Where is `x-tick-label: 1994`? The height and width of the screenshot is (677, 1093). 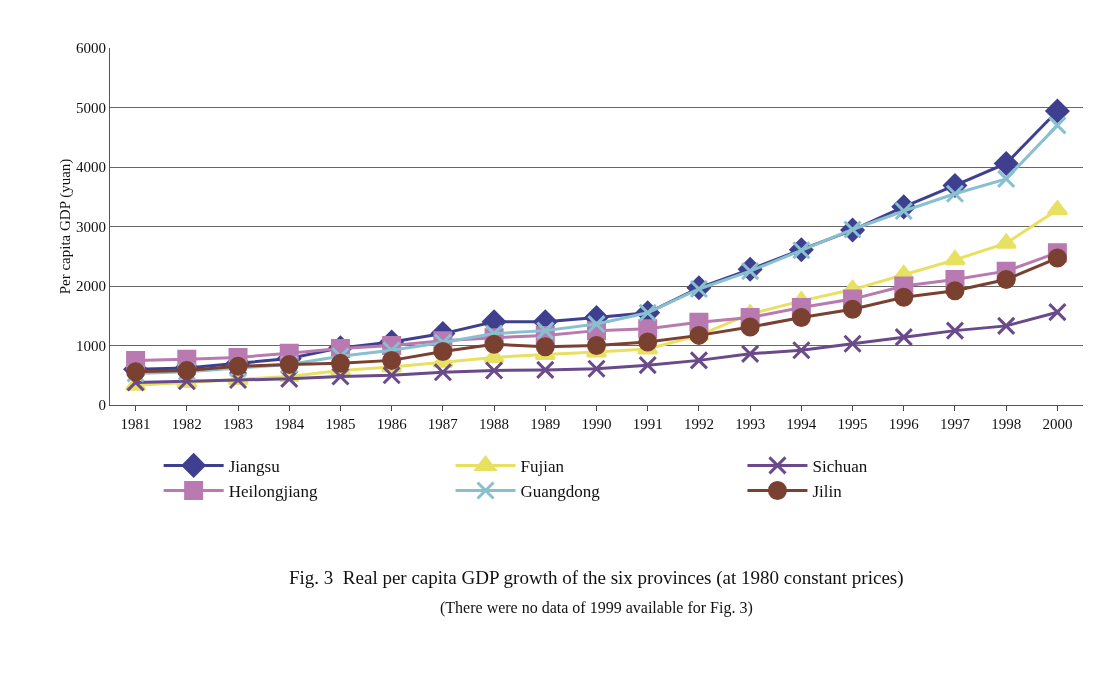
x-tick-label: 1994 is located at coordinates (801, 424).